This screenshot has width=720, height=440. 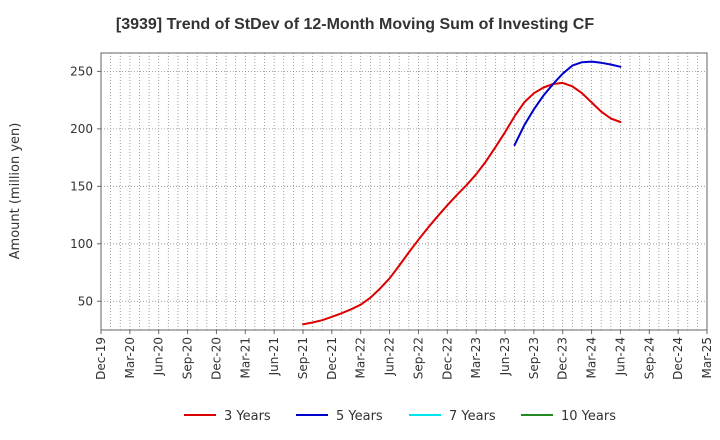 What do you see at coordinates (130, 357) in the screenshot?
I see `x-tick-label: Mar-20` at bounding box center [130, 357].